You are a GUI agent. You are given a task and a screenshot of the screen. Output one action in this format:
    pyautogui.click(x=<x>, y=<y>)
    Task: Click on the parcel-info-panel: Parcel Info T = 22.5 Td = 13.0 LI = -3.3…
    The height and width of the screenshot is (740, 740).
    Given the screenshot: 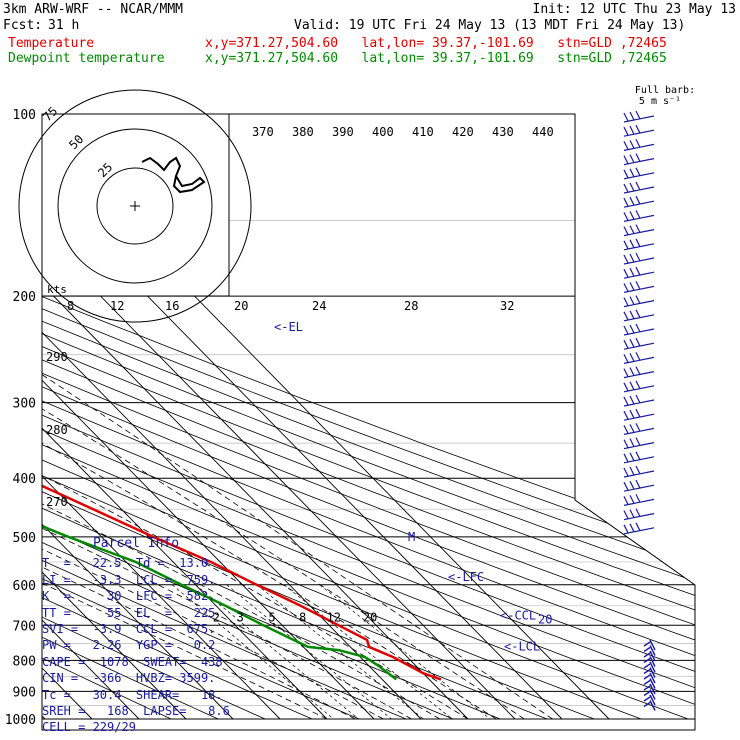 What is the action you would take?
    pyautogui.click(x=136, y=635)
    